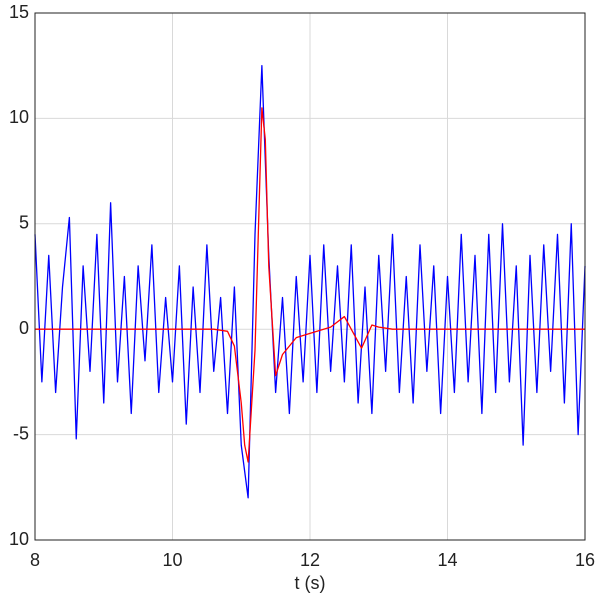 The height and width of the screenshot is (605, 600). I want to click on y-tick-label: -5, so click(21, 433).